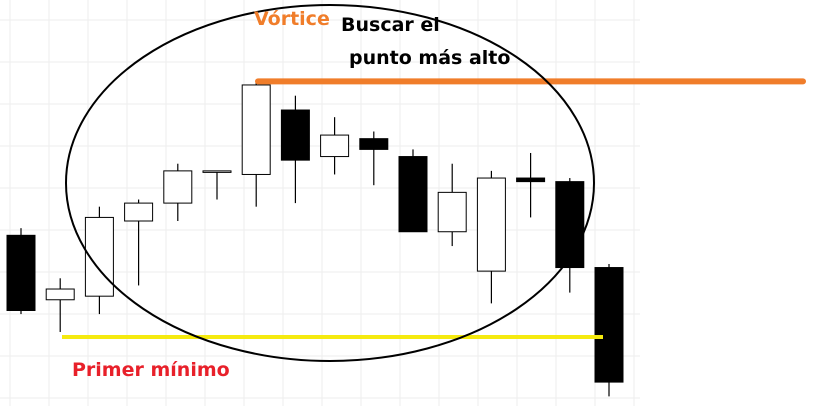  I want to click on search-highest-label-line1: Buscar el, so click(390, 25).